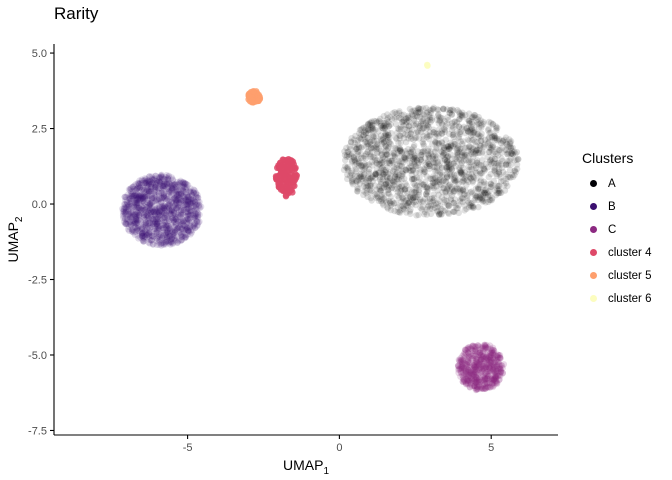  Describe the element at coordinates (616, 206) in the screenshot. I see `legend-item: B` at that location.